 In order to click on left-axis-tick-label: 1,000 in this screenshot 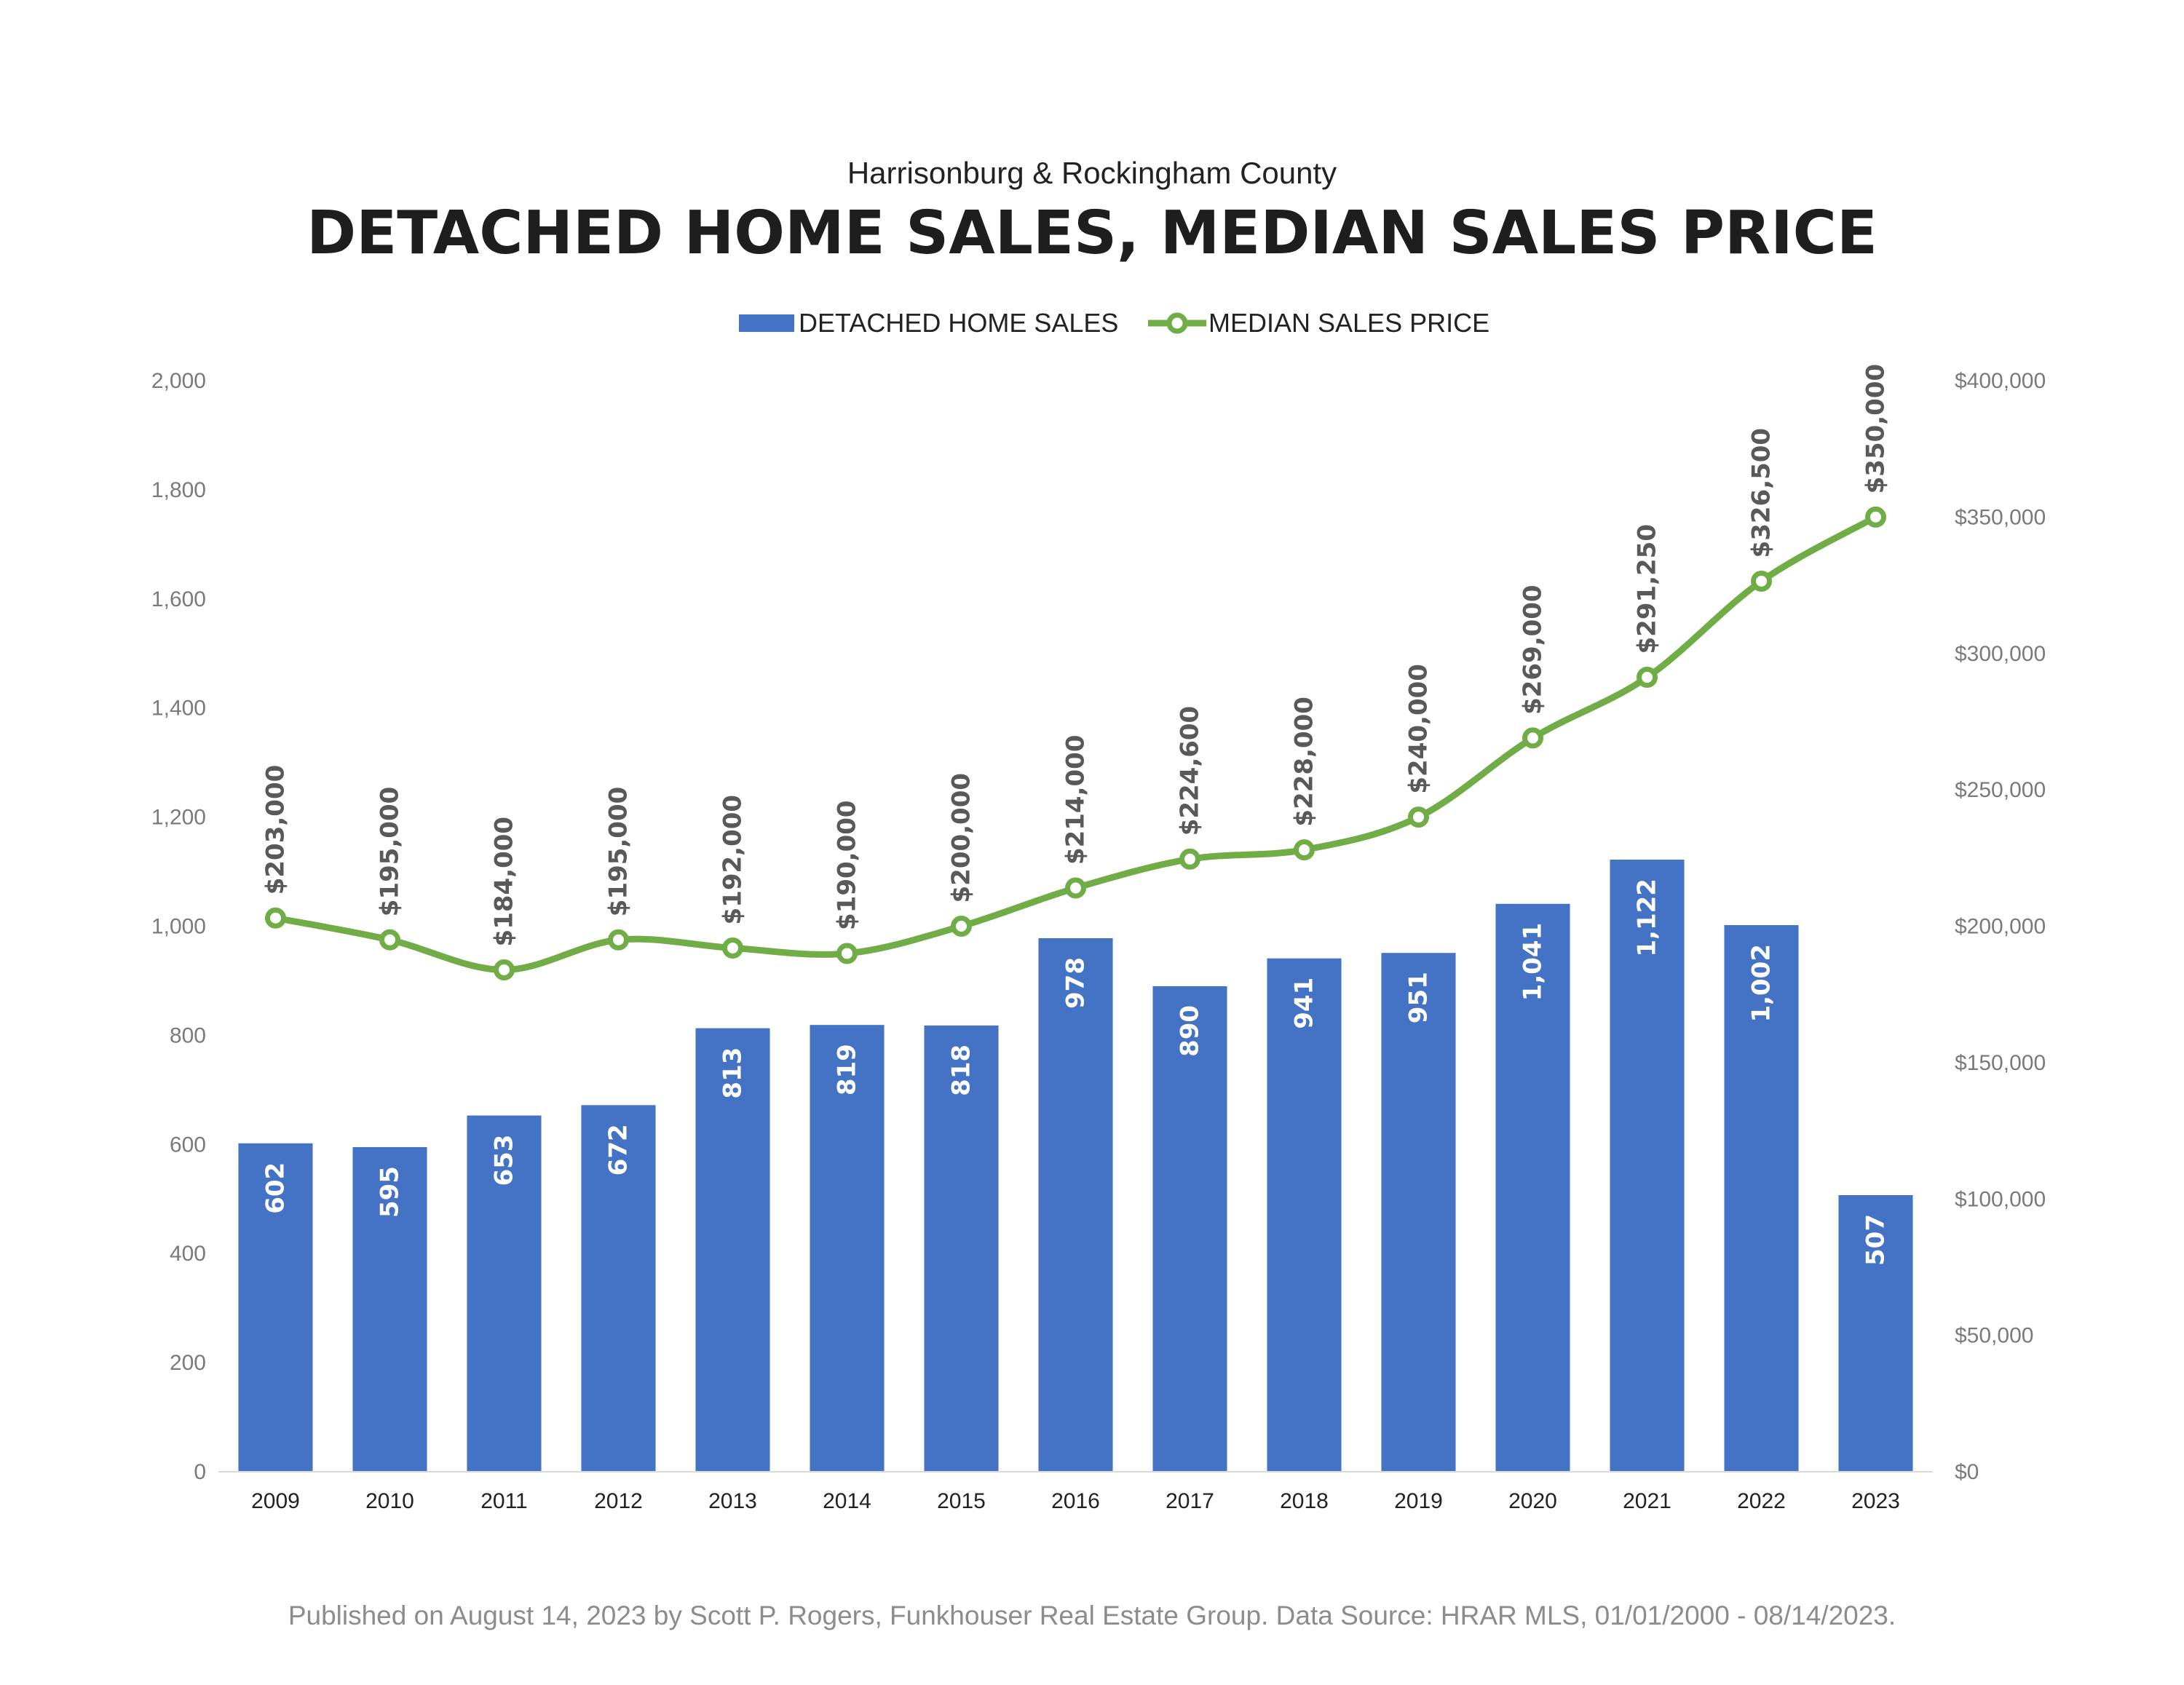, I will do `click(178, 927)`.